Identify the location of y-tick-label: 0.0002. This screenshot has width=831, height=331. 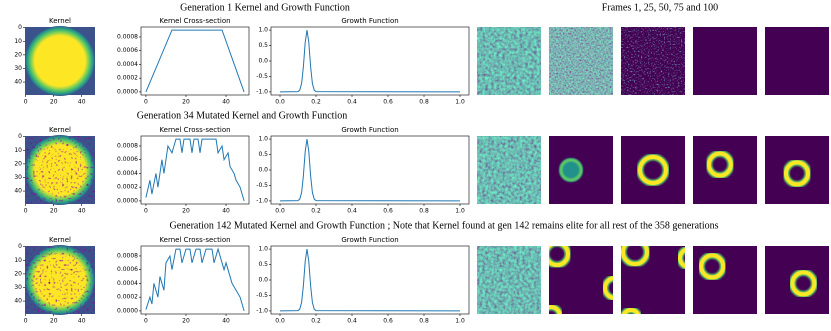
(127, 297).